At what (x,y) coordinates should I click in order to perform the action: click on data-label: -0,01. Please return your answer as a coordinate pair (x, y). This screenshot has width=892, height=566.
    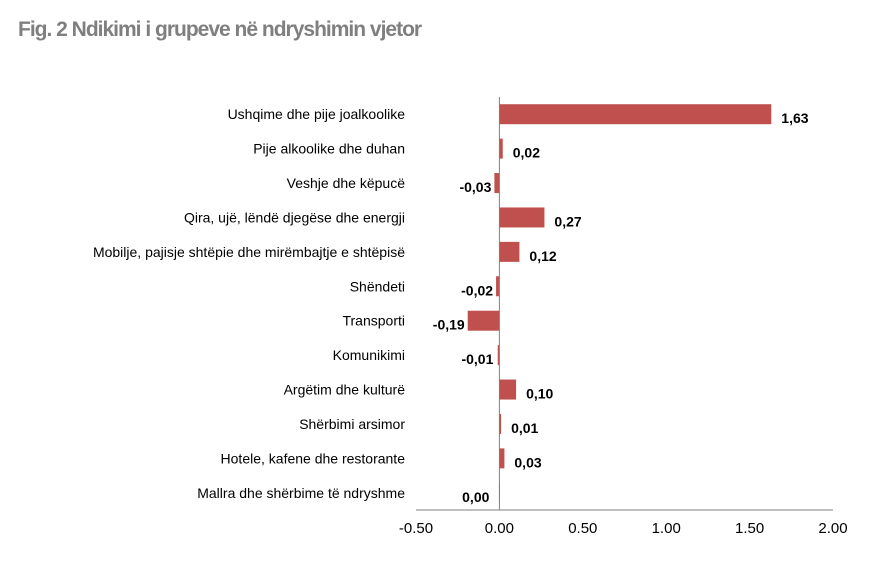
    Looking at the image, I should click on (477, 359).